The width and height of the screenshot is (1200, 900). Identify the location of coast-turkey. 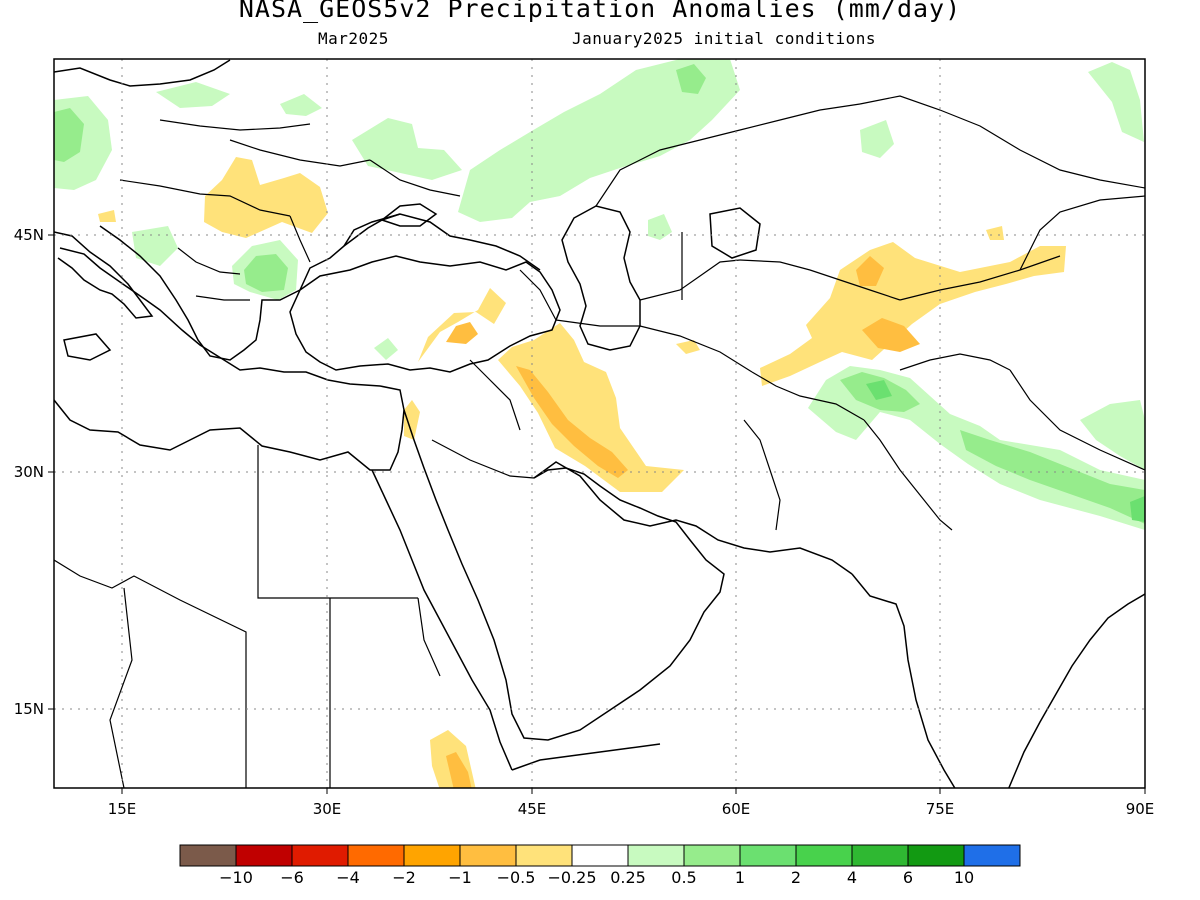
(425, 314).